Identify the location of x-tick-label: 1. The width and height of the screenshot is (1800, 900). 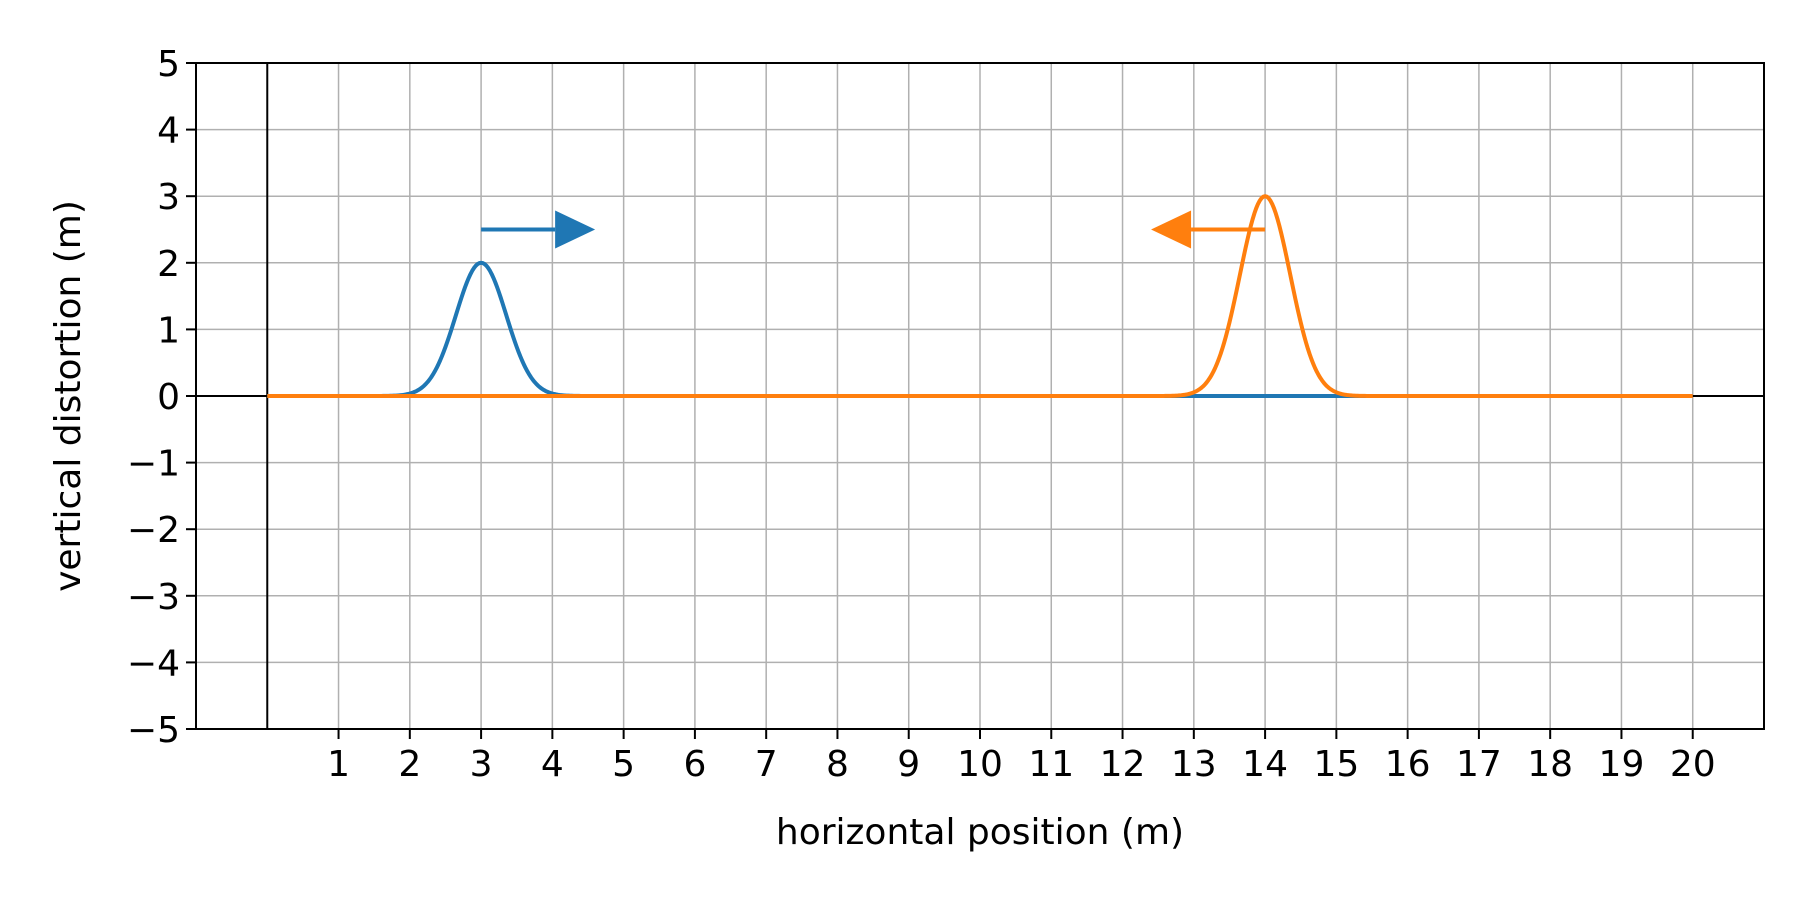
(338, 764).